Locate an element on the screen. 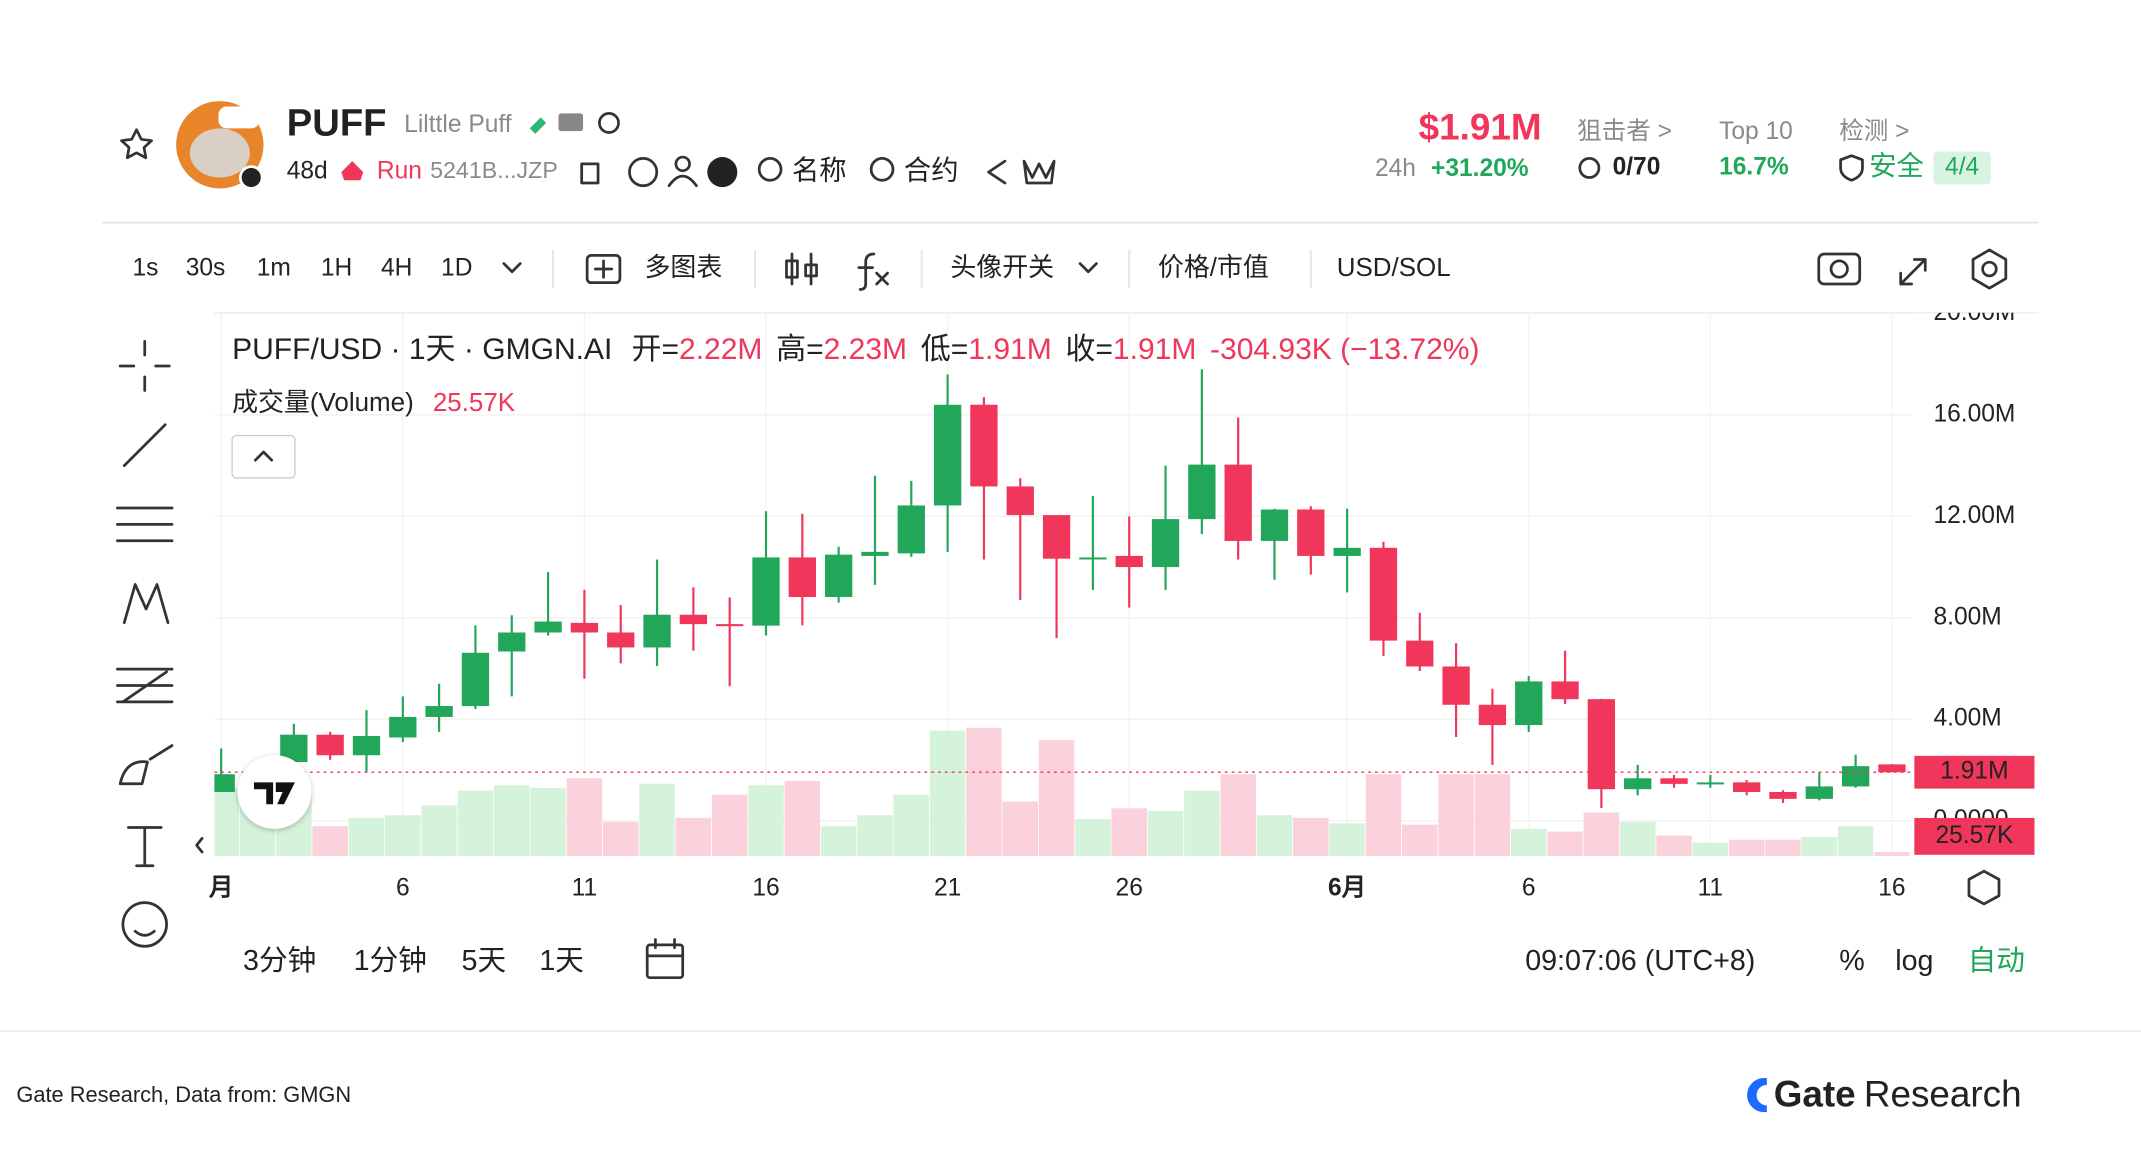 This screenshot has height=1160, width=2141. share-icon is located at coordinates (997, 172).